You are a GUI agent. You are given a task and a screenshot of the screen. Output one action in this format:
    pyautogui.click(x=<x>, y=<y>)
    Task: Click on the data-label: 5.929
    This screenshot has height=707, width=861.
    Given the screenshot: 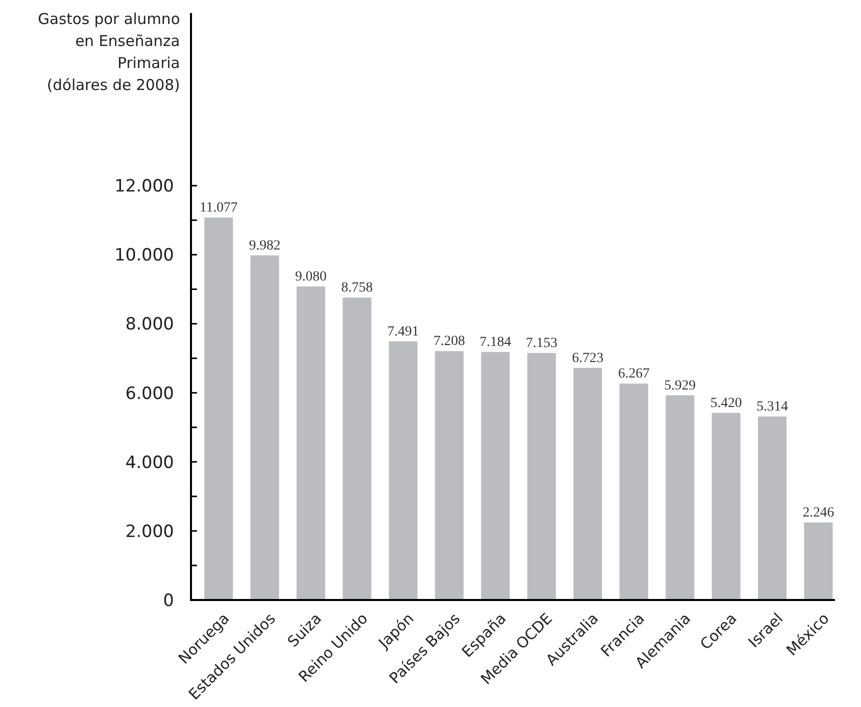 What is the action you would take?
    pyautogui.click(x=680, y=386)
    